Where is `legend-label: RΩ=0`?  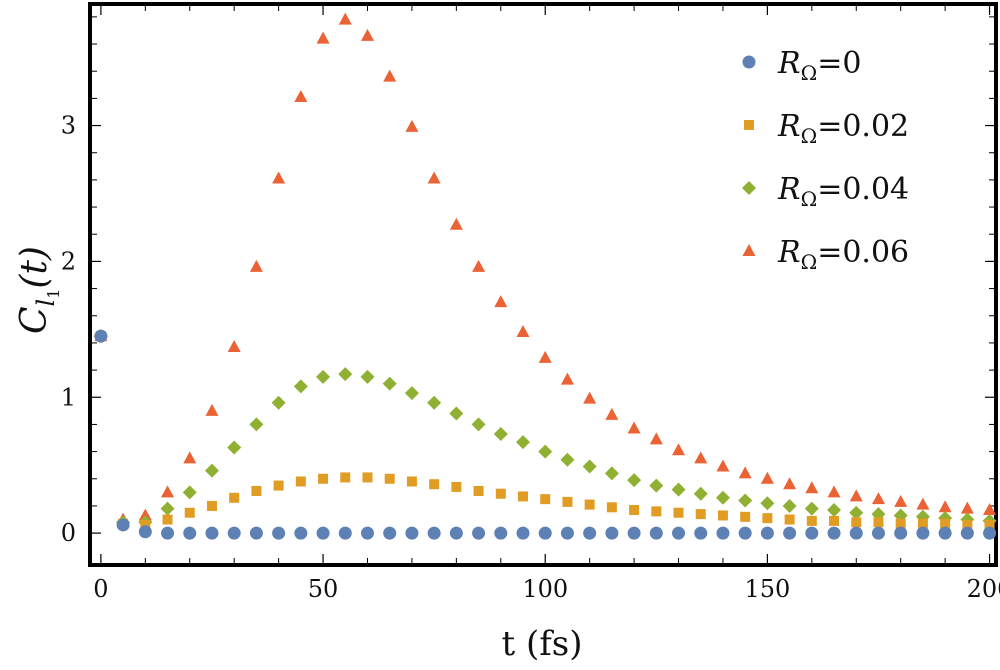
legend-label: RΩ=0 is located at coordinates (819, 65).